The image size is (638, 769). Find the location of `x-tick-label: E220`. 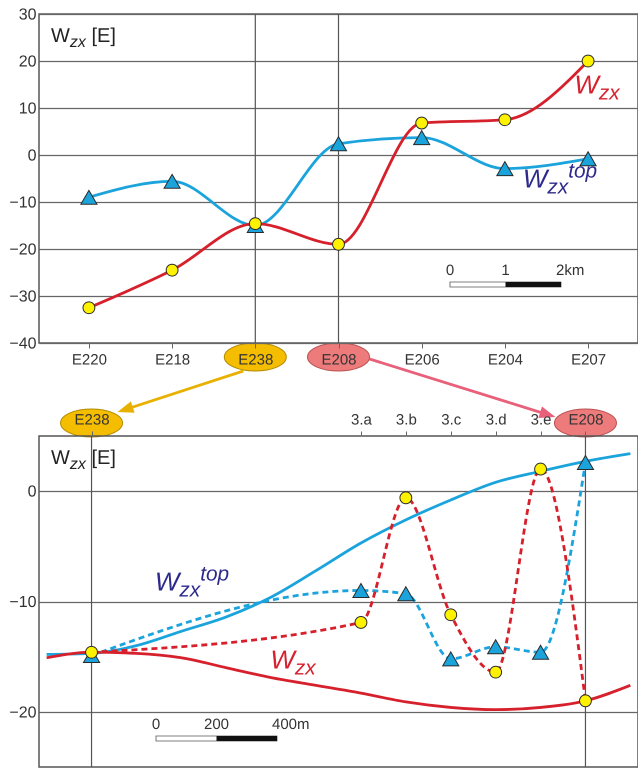

x-tick-label: E220 is located at coordinates (89, 360).